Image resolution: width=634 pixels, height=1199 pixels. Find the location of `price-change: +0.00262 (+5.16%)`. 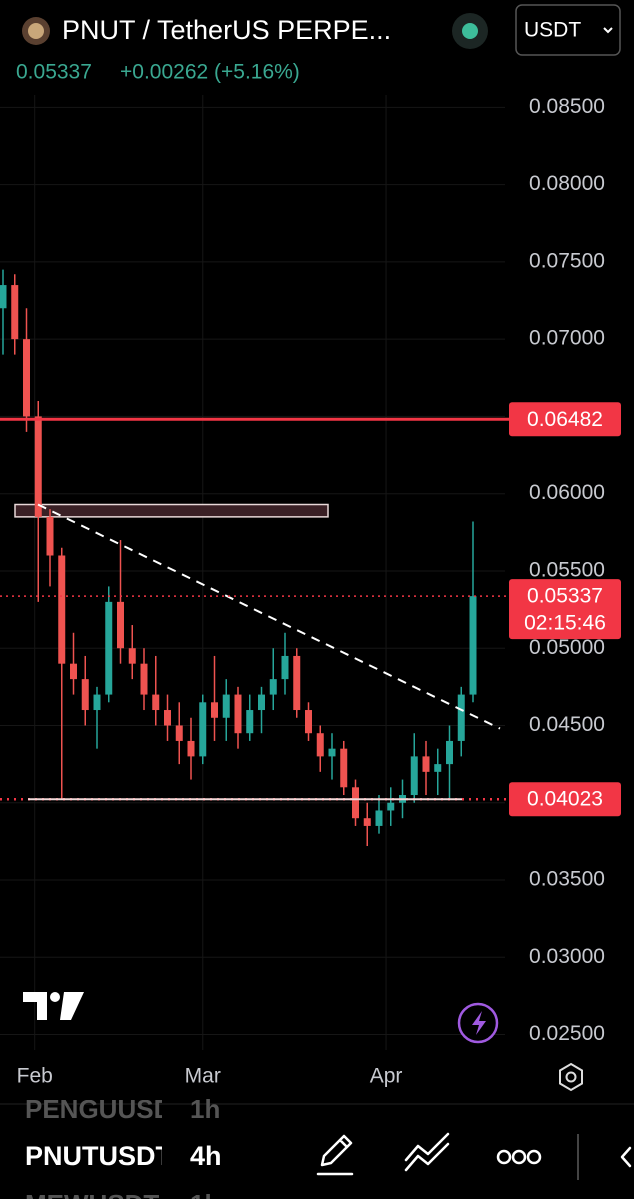

price-change: +0.00262 (+5.16%) is located at coordinates (210, 72).